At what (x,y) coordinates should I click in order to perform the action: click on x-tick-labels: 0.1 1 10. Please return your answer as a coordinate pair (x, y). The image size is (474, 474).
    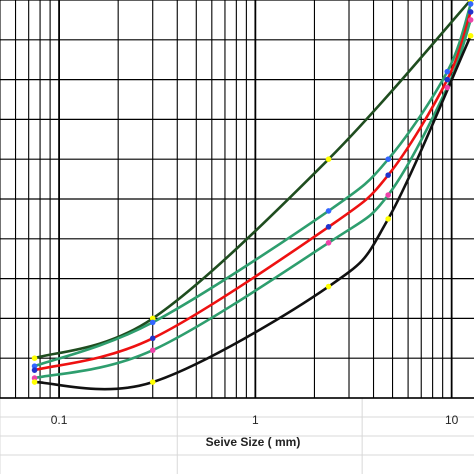
    Looking at the image, I should click on (255, 420).